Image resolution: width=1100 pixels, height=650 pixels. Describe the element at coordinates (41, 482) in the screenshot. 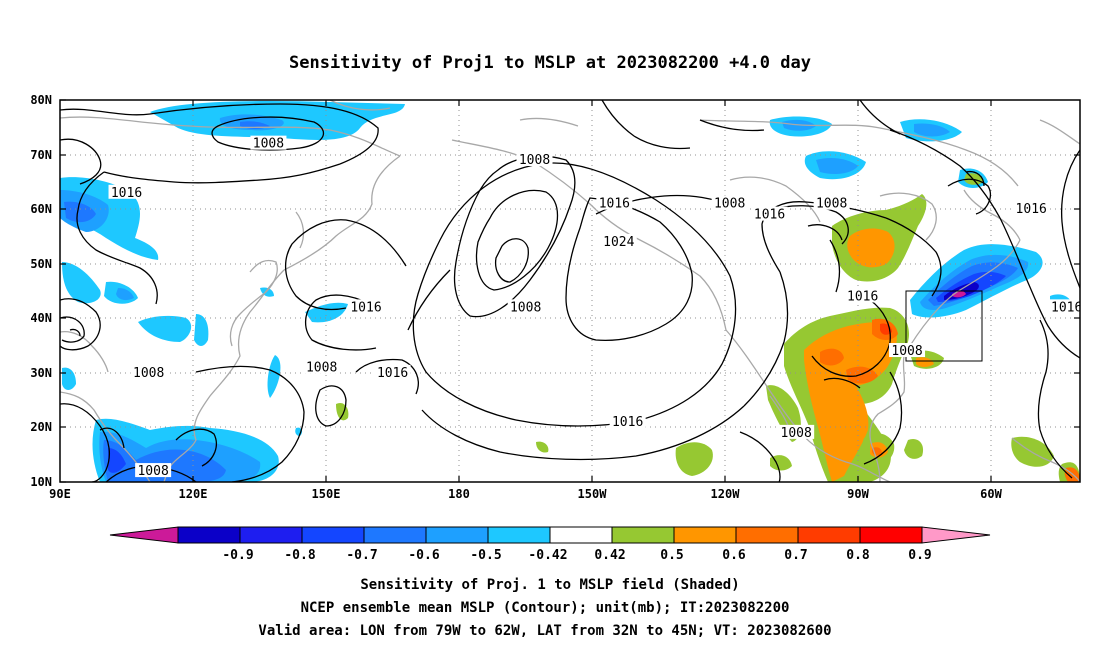

I see `lat-label: 10N` at that location.